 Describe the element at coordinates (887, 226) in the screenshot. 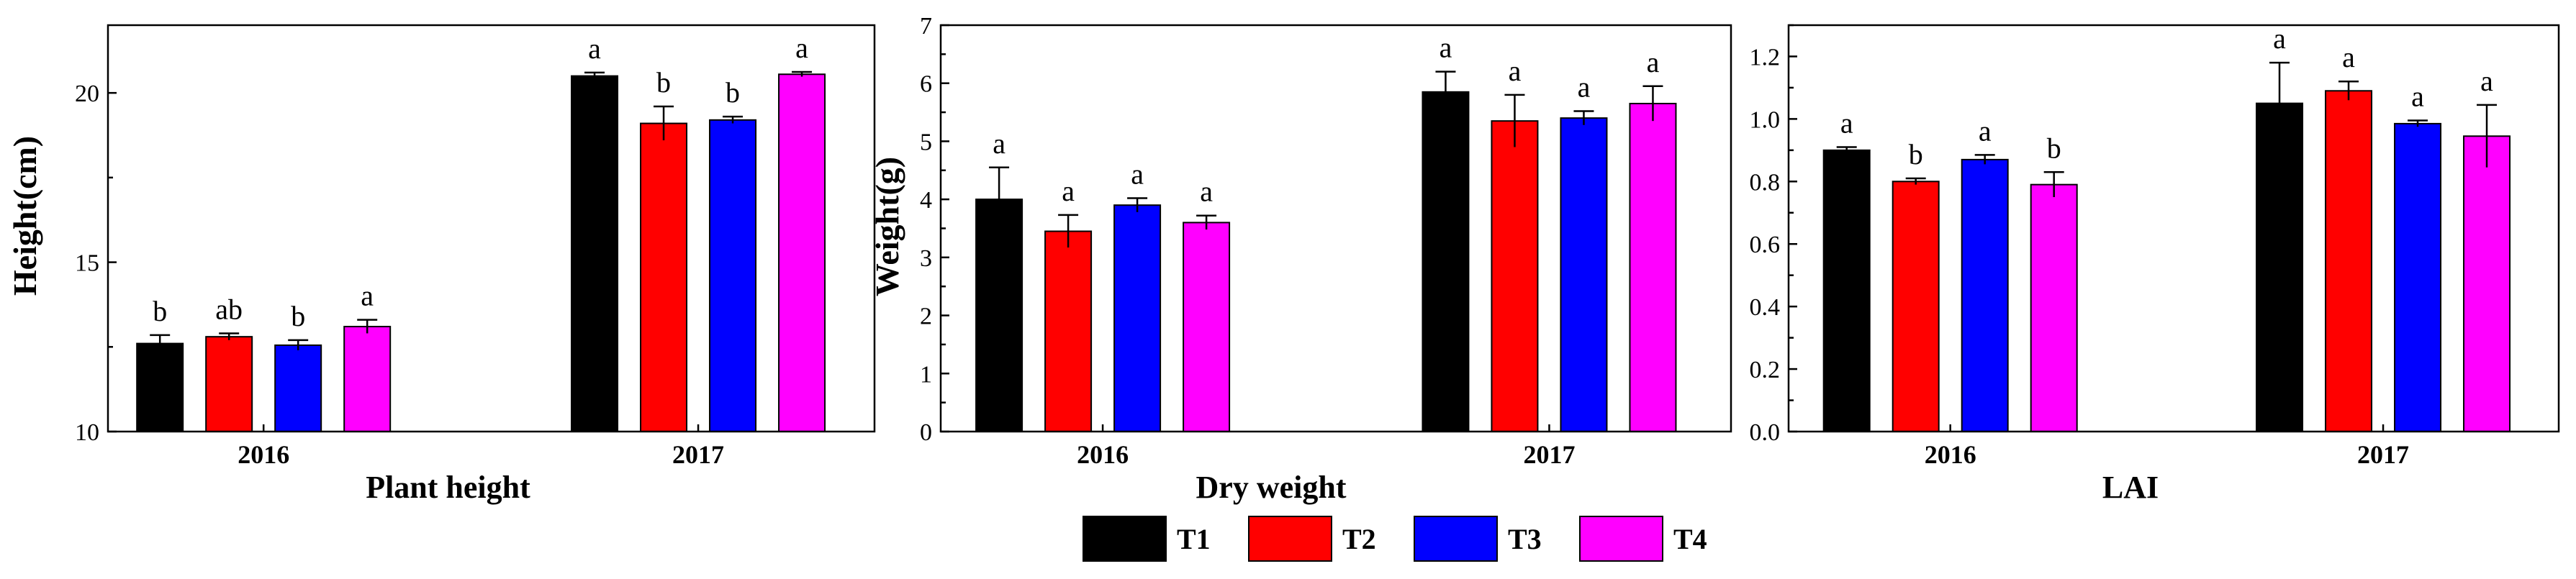

I see `y-axis-label: Weight(g)` at that location.